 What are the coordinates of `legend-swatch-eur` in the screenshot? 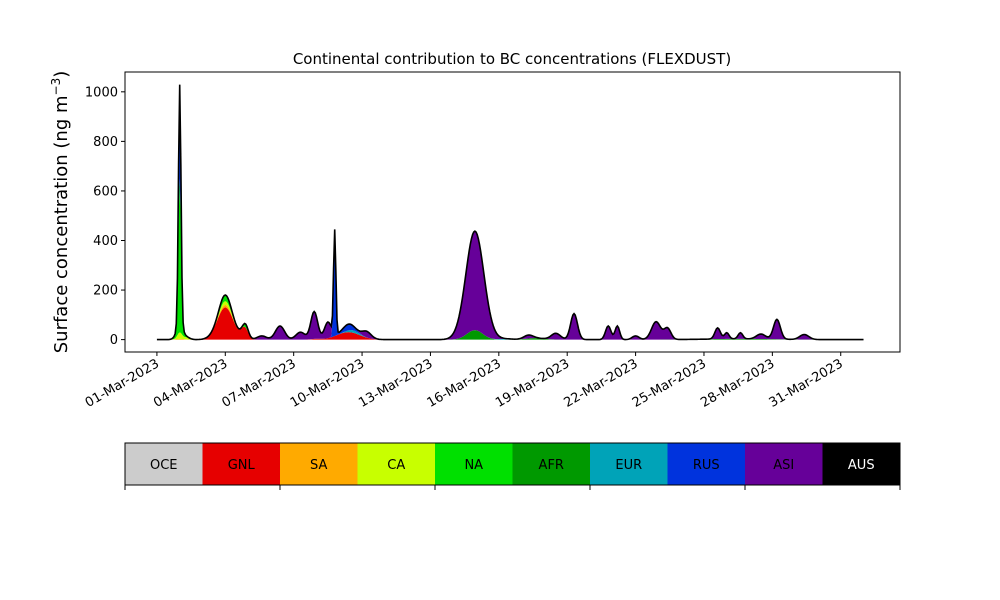 It's located at (629, 464).